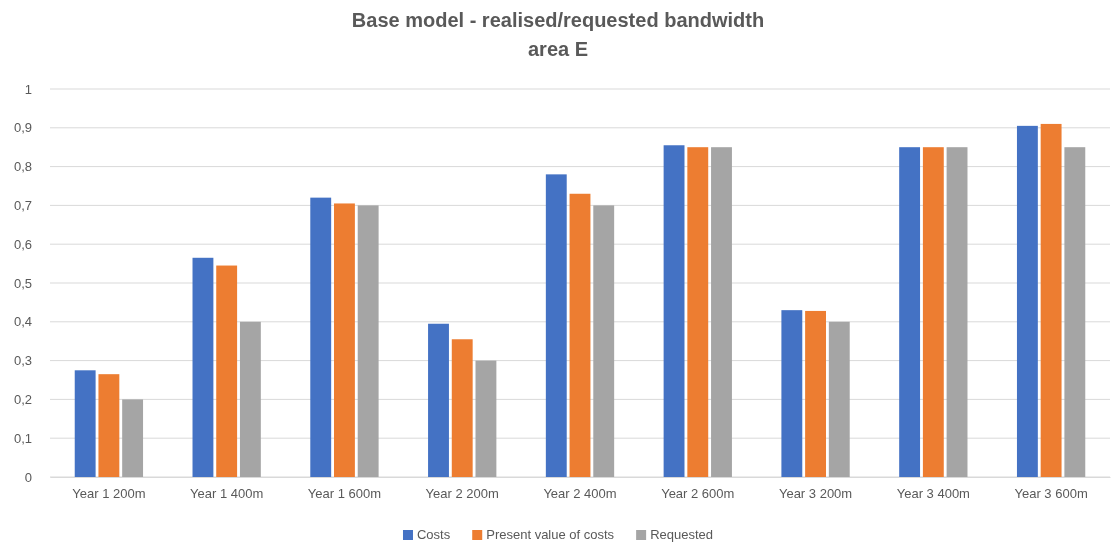 This screenshot has height=547, width=1116. What do you see at coordinates (462, 494) in the screenshot?
I see `x-tick-label: Year 2 200m` at bounding box center [462, 494].